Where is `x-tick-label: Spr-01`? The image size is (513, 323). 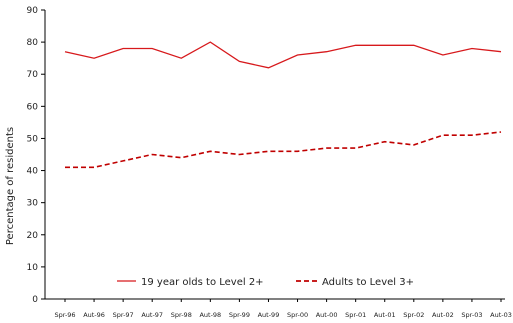
x-tick-label: Spr-01 is located at coordinates (355, 315).